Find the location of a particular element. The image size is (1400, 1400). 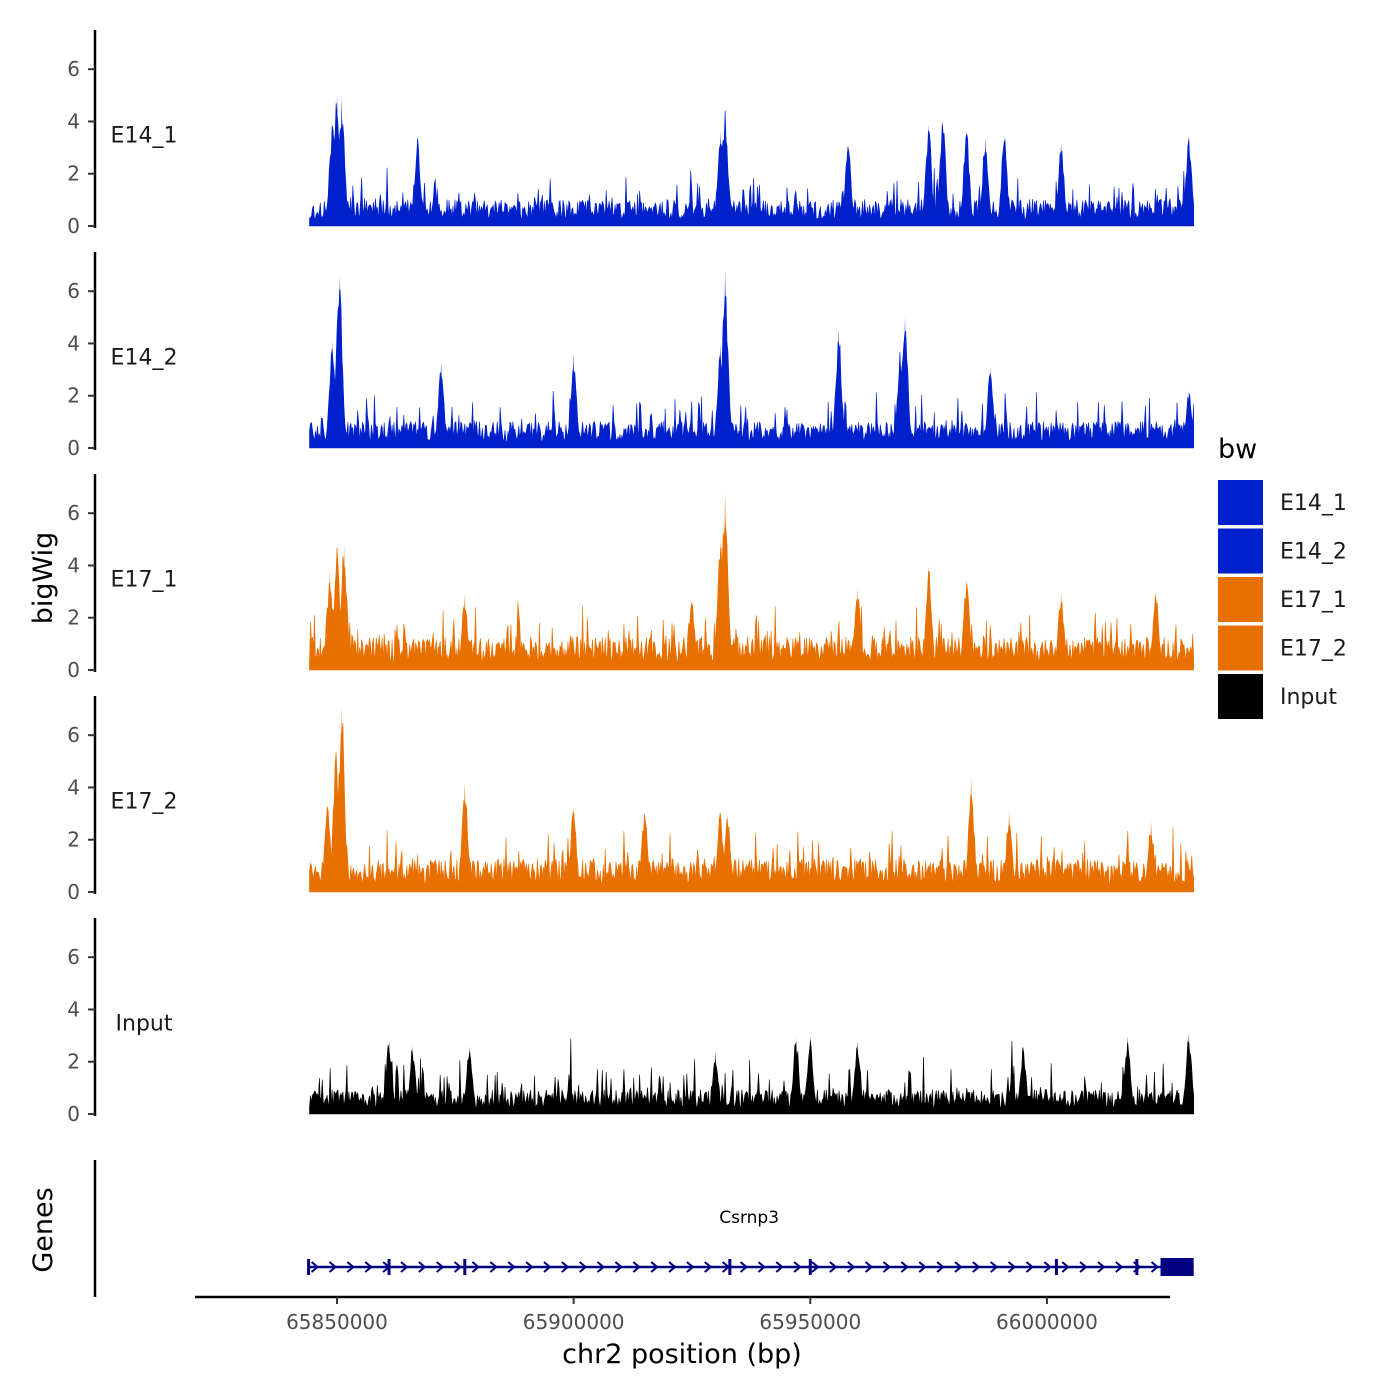

y-axis-title: bigWig is located at coordinates (43, 578).